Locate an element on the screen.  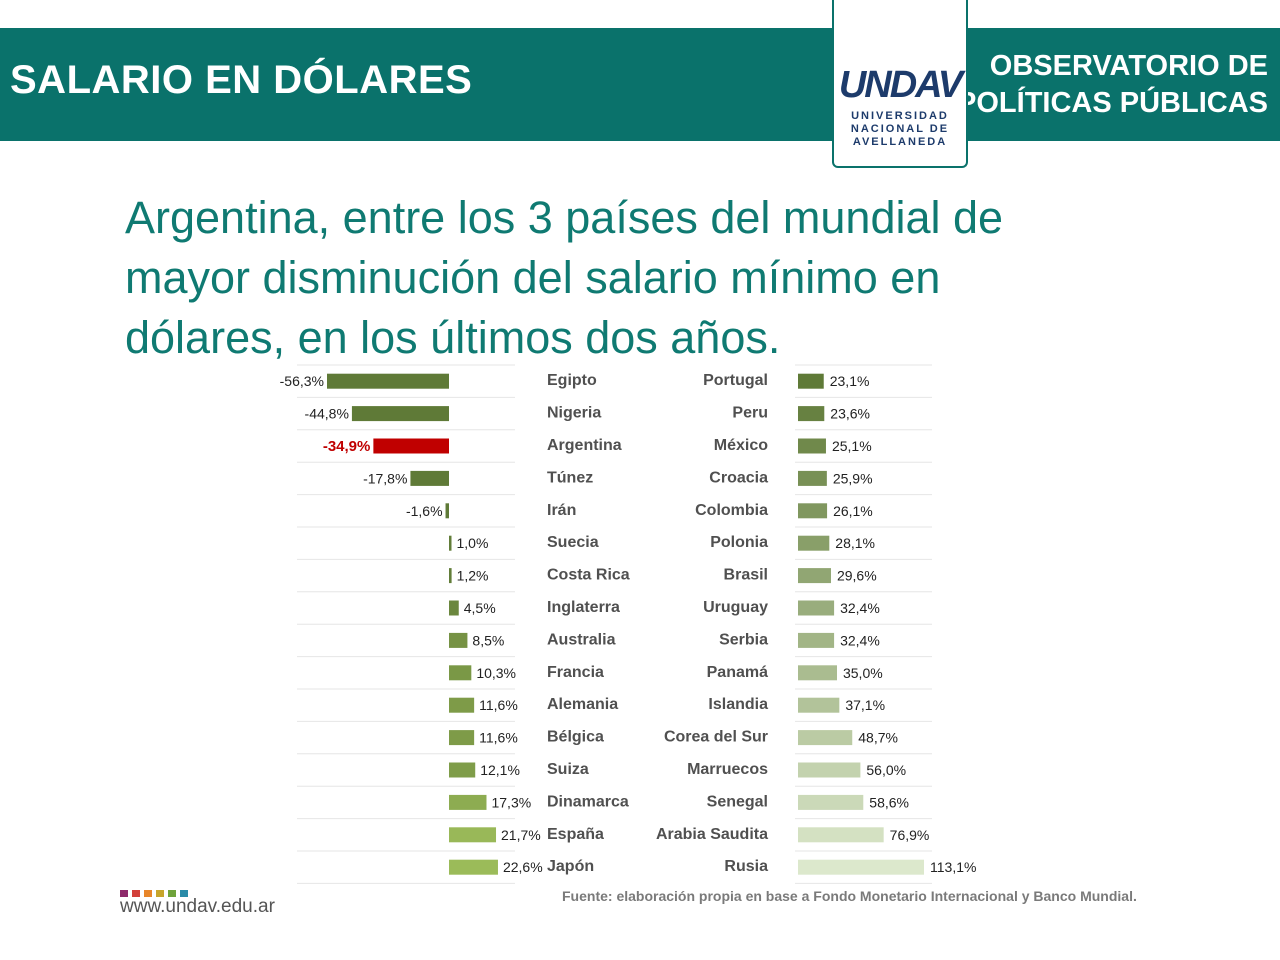
logo-mark: UNDAV is located at coordinates (900, 85).